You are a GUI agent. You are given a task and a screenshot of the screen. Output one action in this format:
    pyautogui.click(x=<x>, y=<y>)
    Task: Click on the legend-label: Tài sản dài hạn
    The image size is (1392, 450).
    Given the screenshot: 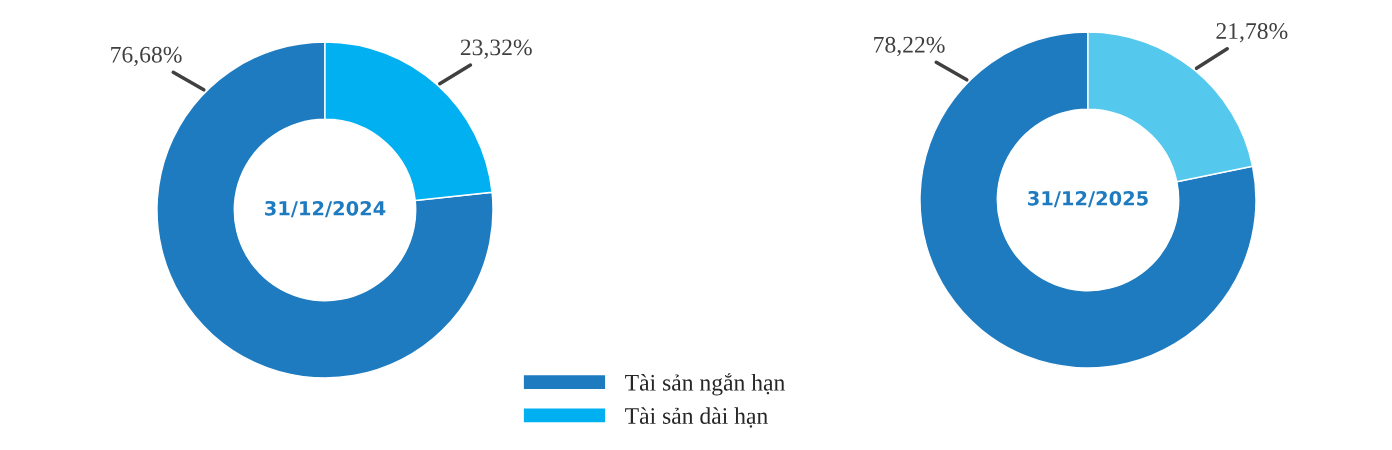 What is the action you would take?
    pyautogui.click(x=696, y=417)
    